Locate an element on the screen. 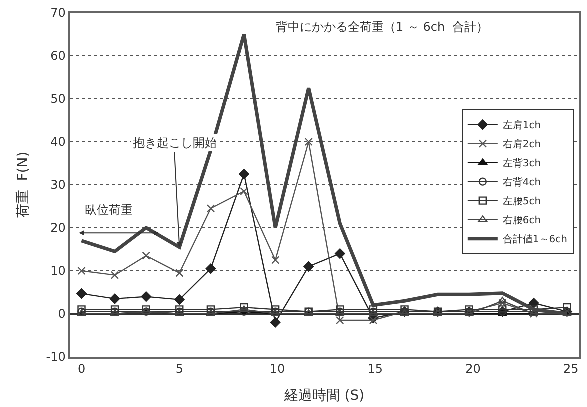  legend-label: 左背3ch is located at coordinates (522, 164).